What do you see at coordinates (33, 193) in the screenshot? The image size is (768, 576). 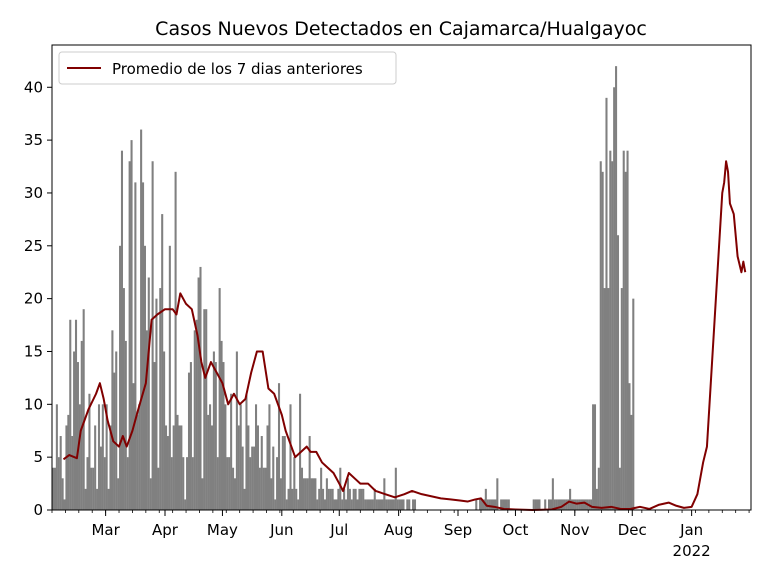 I see `y-tick-label: 30` at bounding box center [33, 193].